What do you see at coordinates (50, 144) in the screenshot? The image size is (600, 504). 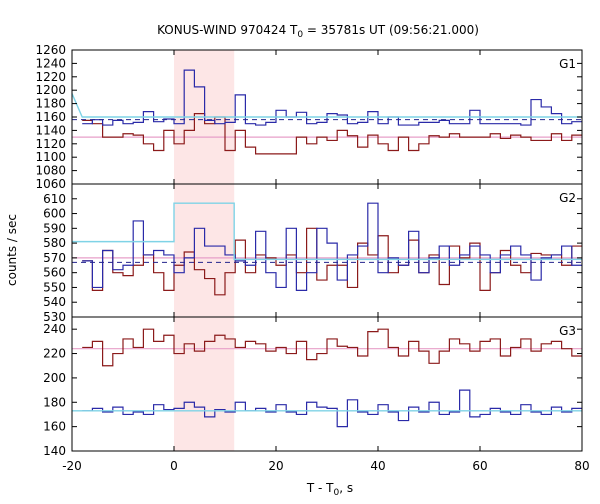 I see `y-tick-label: 1120` at bounding box center [50, 144].